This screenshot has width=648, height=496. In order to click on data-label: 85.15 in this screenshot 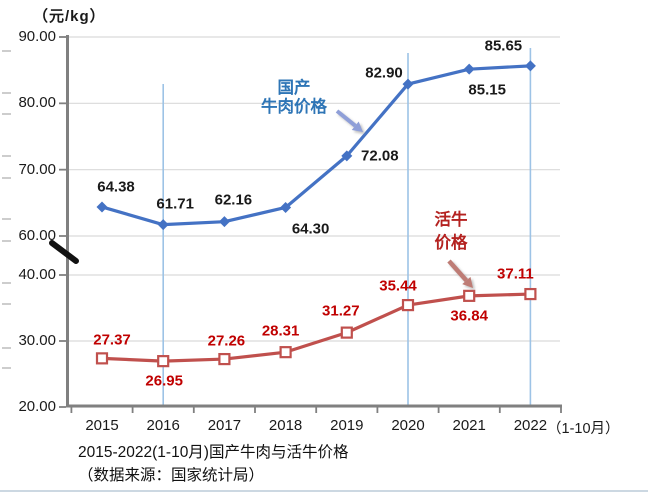, I will do `click(487, 90)`.